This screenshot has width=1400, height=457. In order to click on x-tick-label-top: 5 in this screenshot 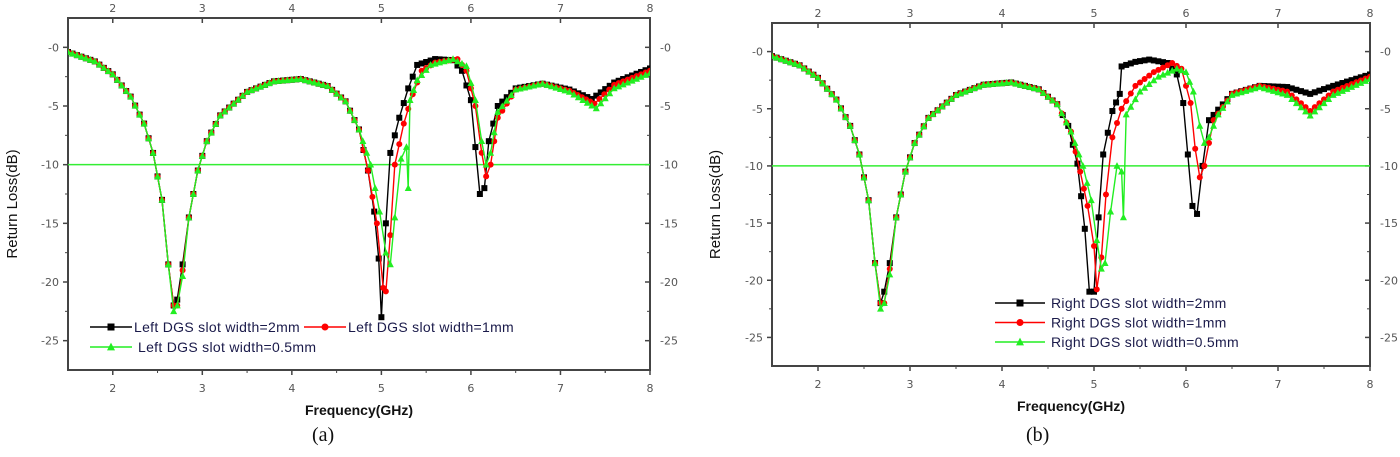, I will do `click(381, 8)`.